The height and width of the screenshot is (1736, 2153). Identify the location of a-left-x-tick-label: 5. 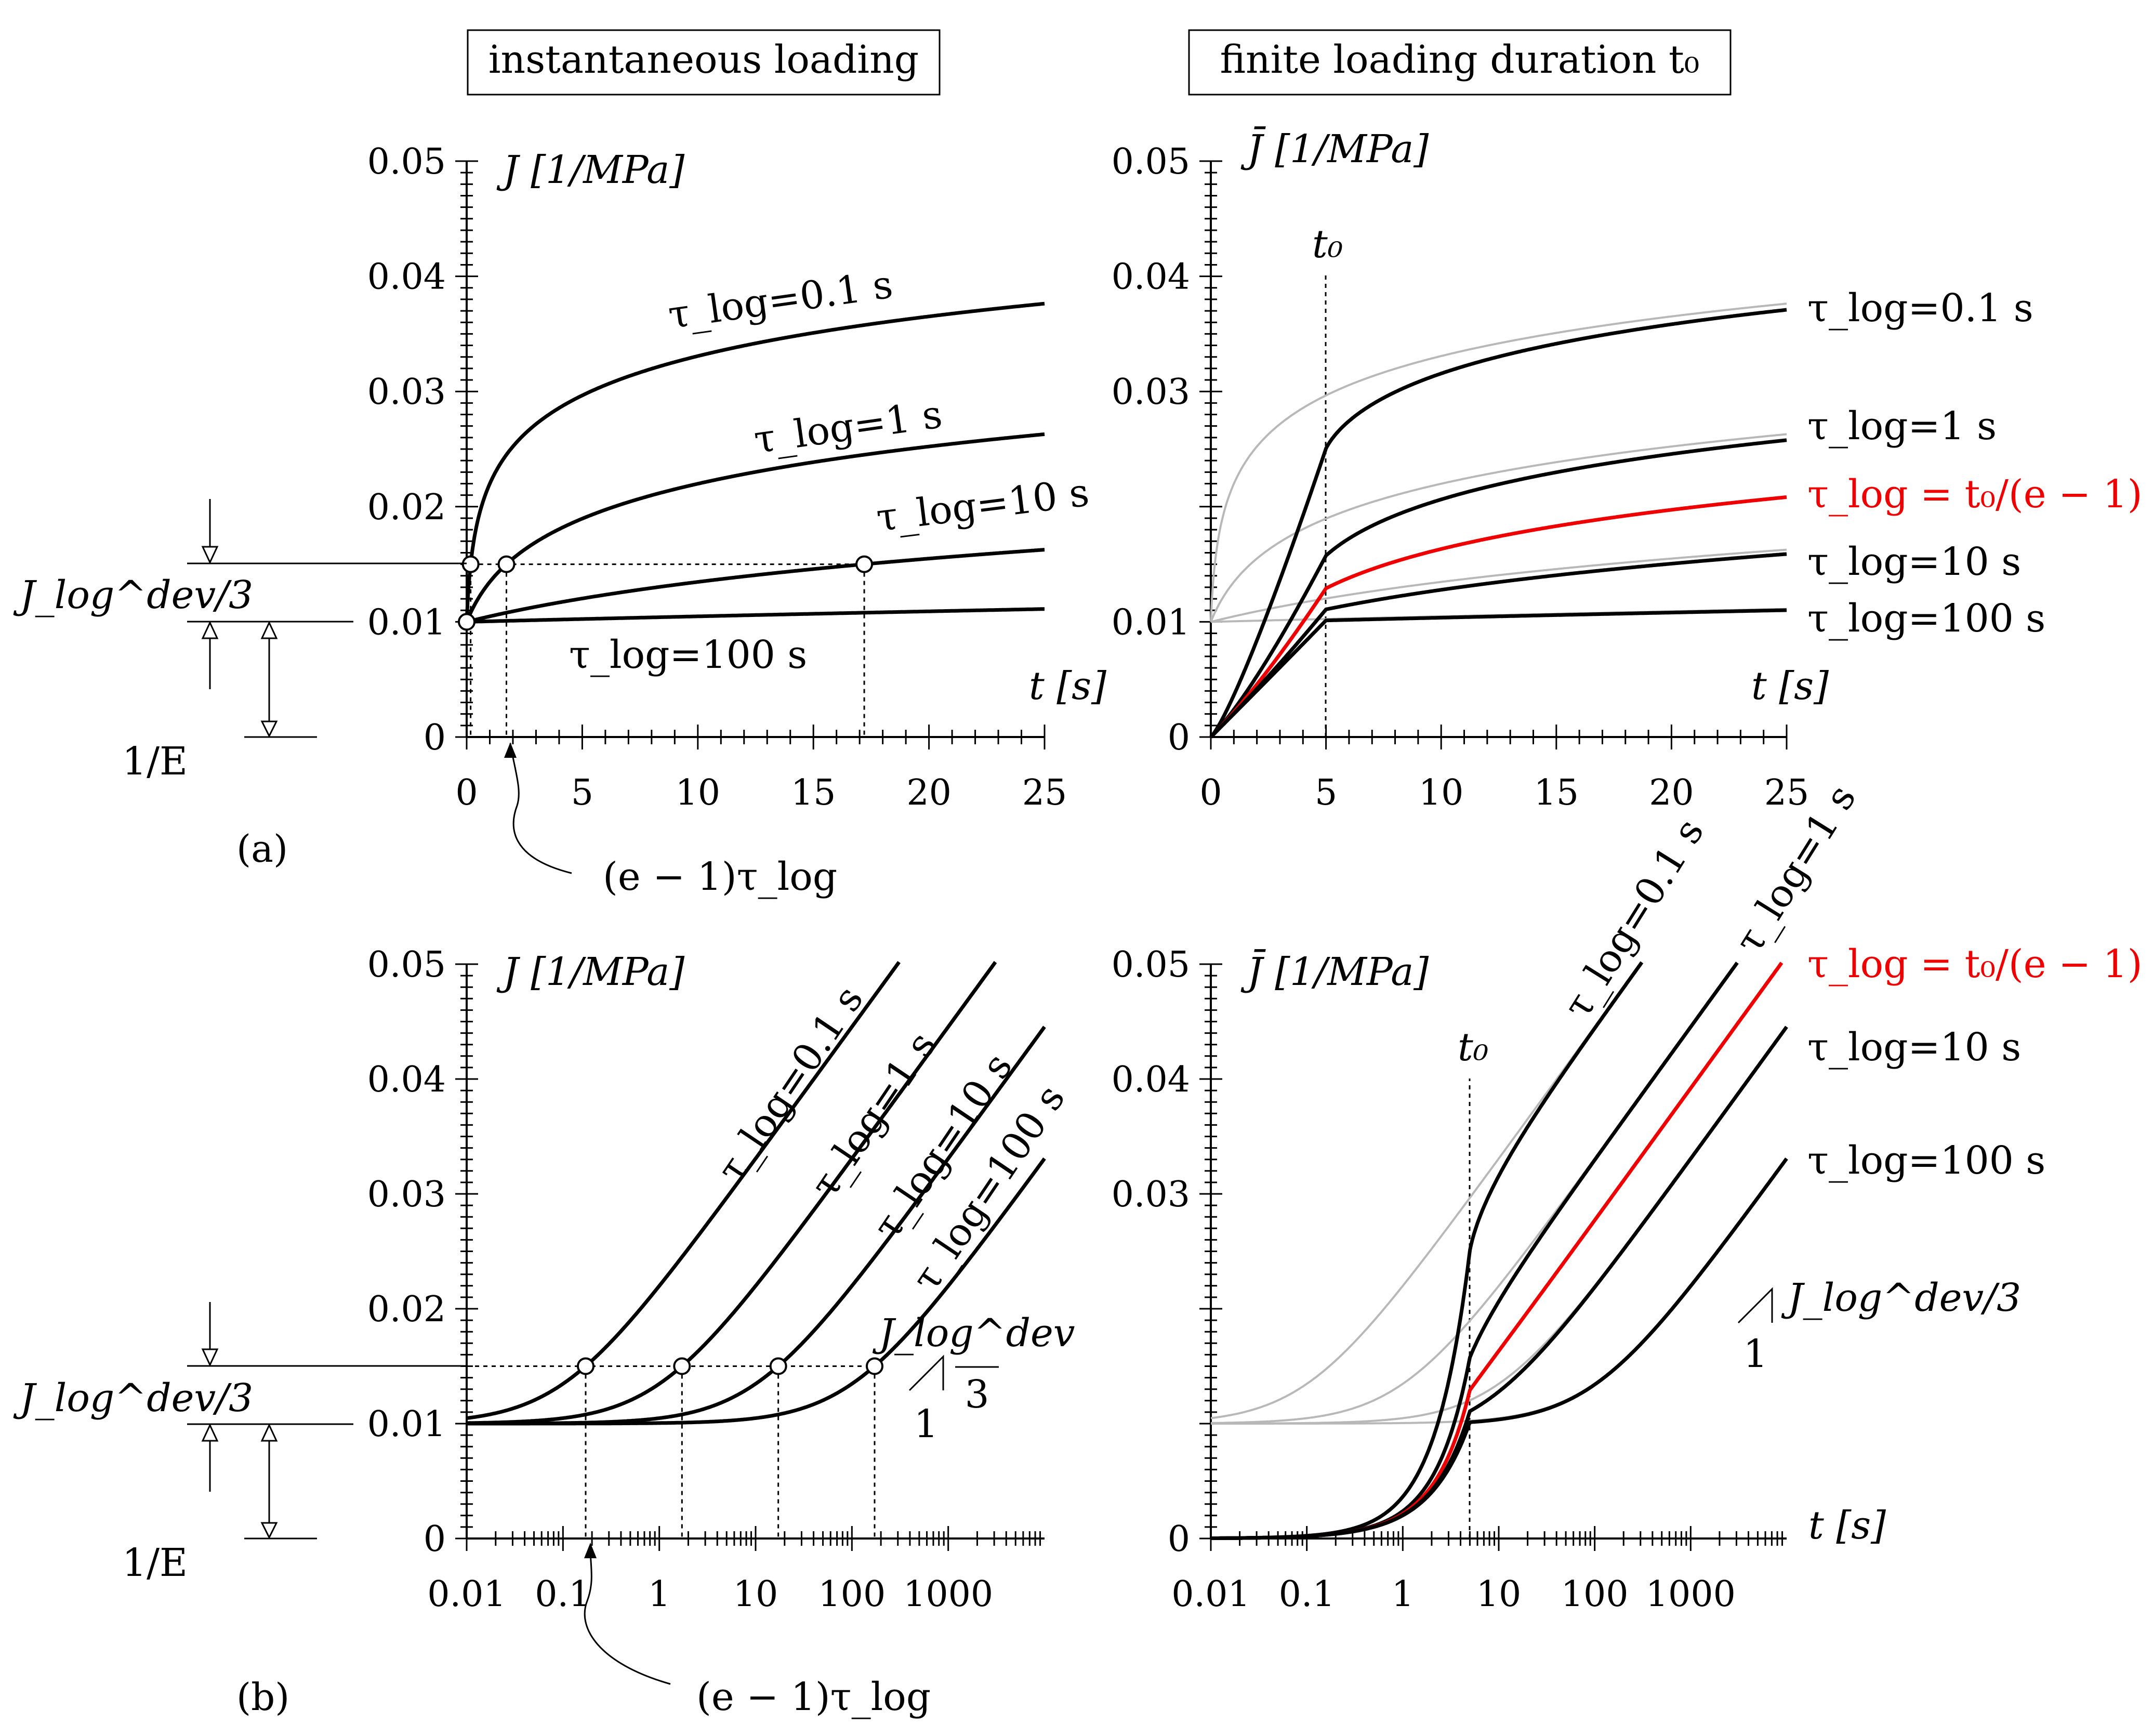
(582, 792).